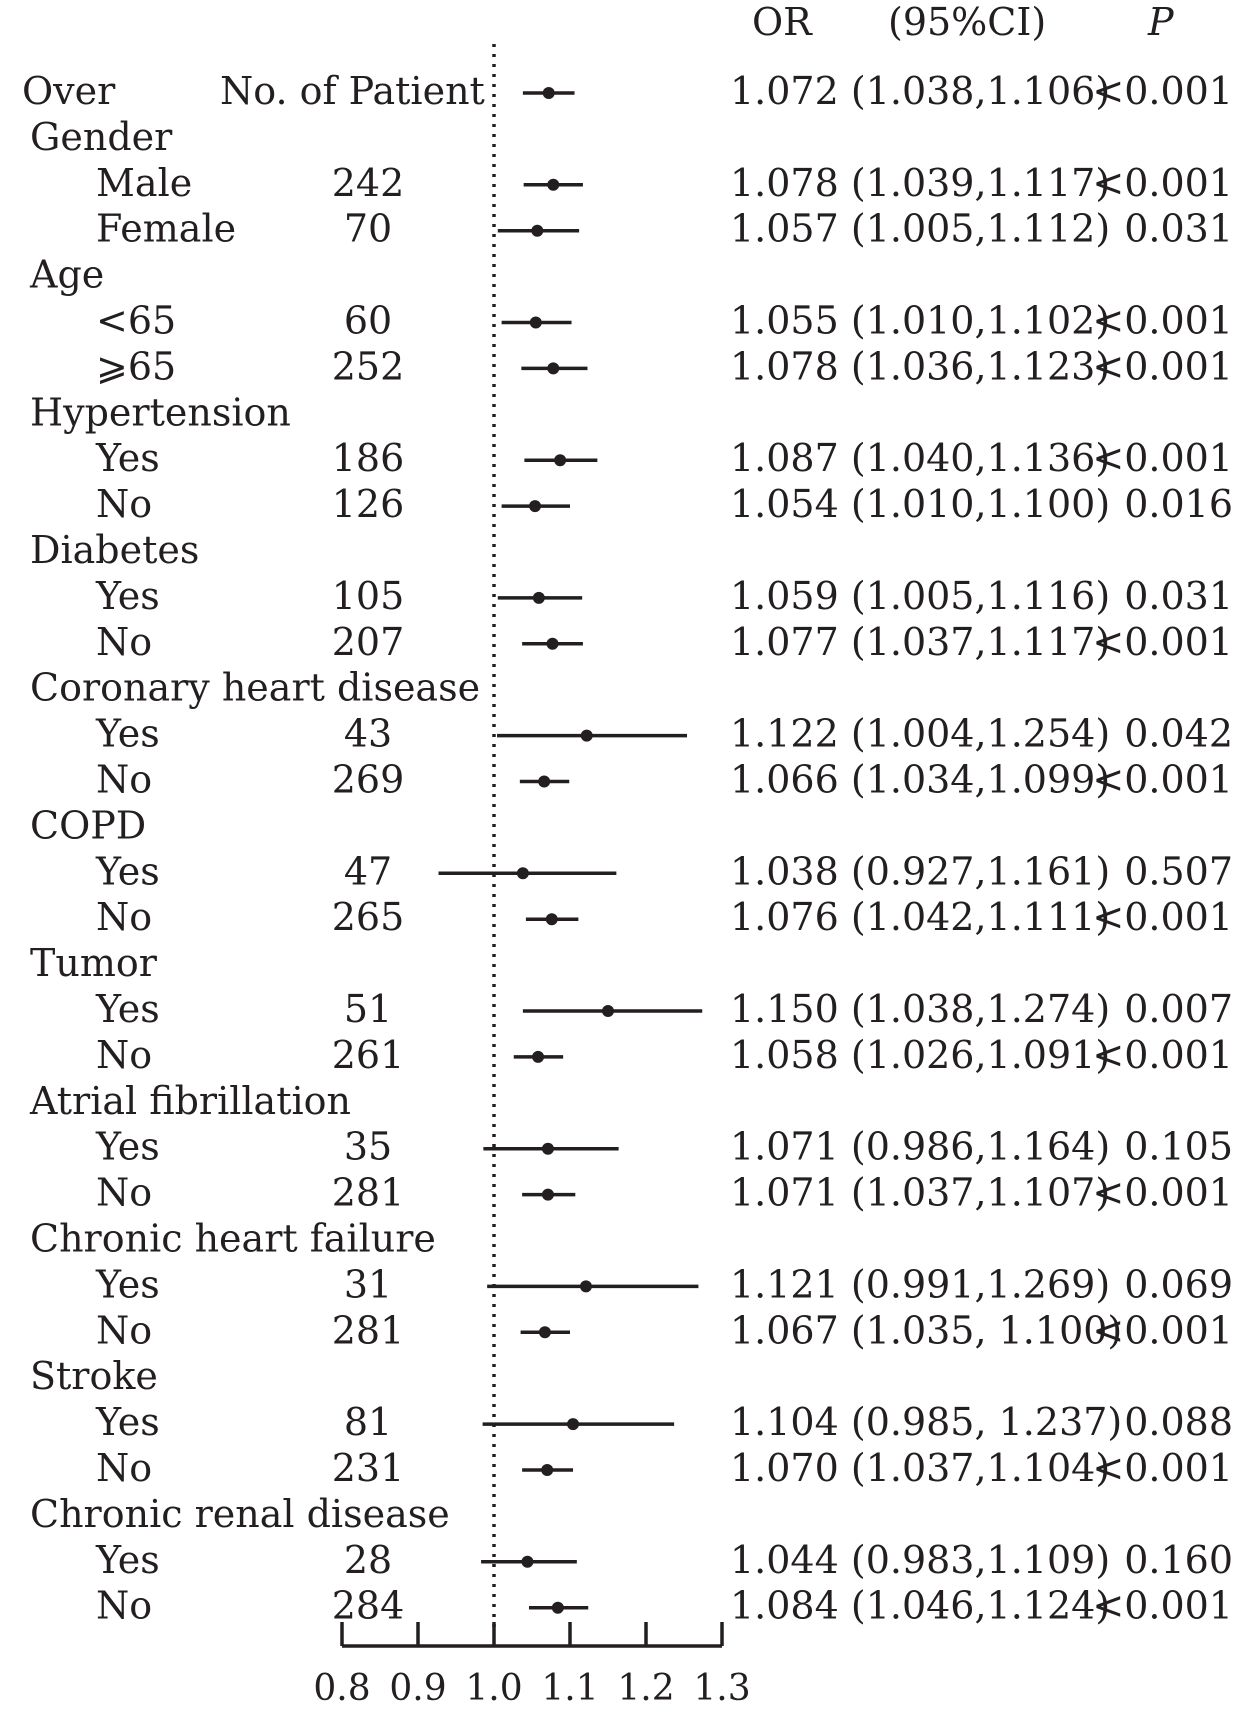 The width and height of the screenshot is (1260, 1721). Describe the element at coordinates (88, 825) in the screenshot. I see `group-label: COPD` at that location.